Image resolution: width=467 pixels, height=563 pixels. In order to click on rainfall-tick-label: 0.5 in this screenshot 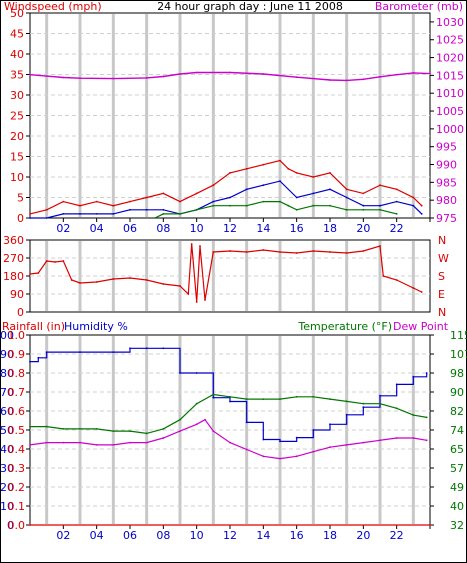, I will do `click(17, 430)`.